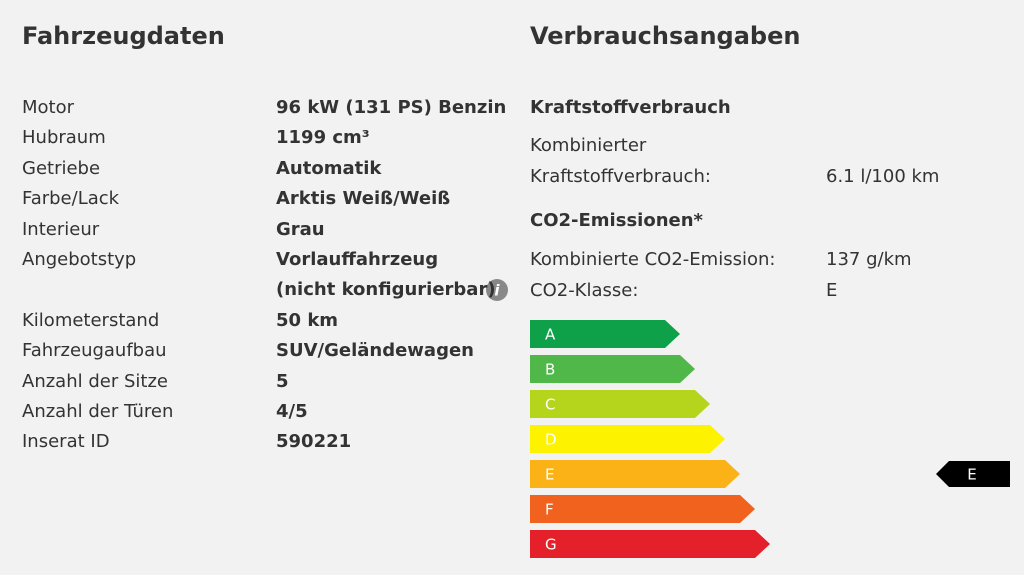  I want to click on row-label: Motor, so click(48, 107).